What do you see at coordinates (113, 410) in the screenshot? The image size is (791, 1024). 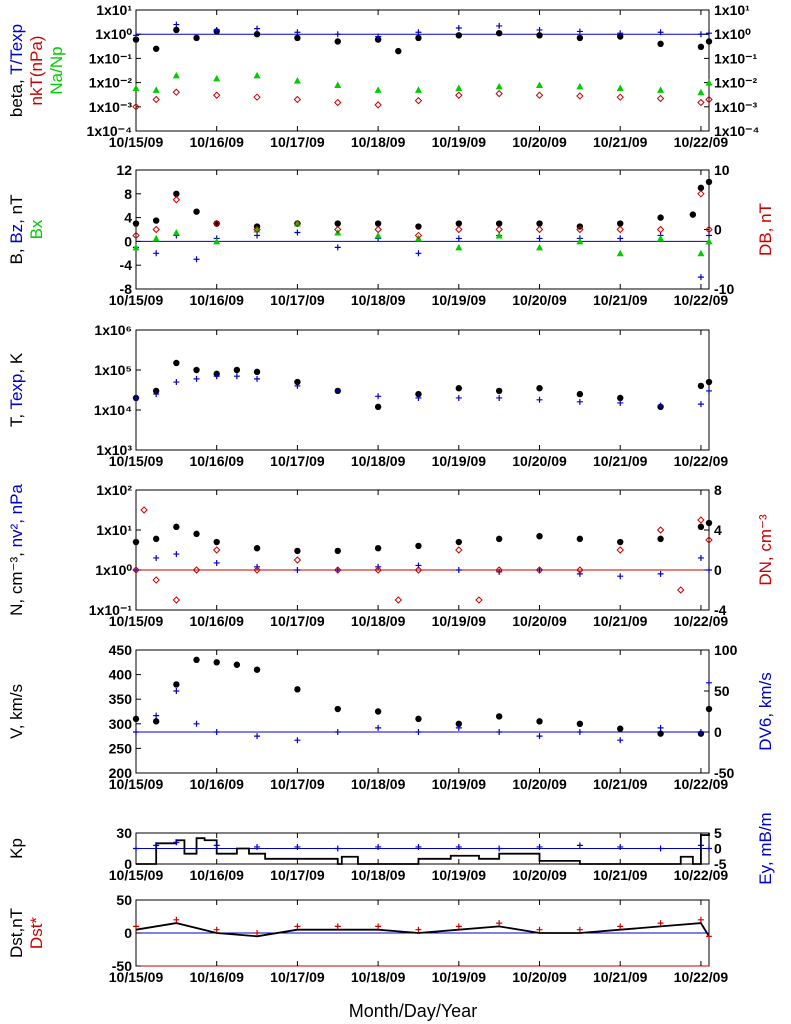 I see `y-tick-label: 1x10⁴` at bounding box center [113, 410].